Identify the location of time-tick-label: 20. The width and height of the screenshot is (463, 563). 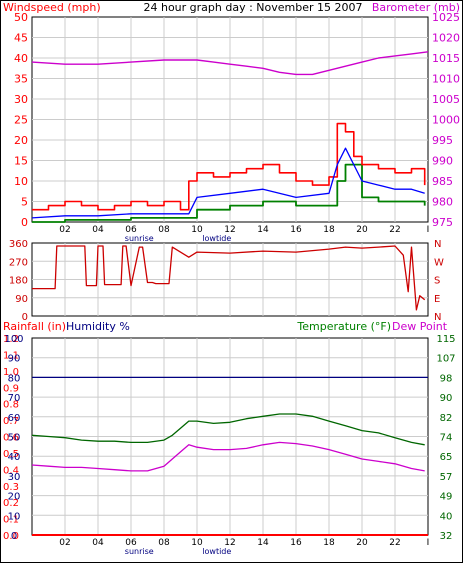
(362, 543).